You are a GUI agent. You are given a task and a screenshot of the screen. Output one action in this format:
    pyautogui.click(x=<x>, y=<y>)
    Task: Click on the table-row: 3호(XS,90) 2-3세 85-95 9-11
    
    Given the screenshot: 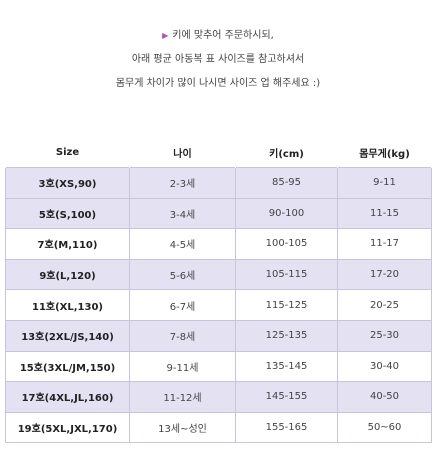 What is the action you would take?
    pyautogui.click(x=218, y=183)
    